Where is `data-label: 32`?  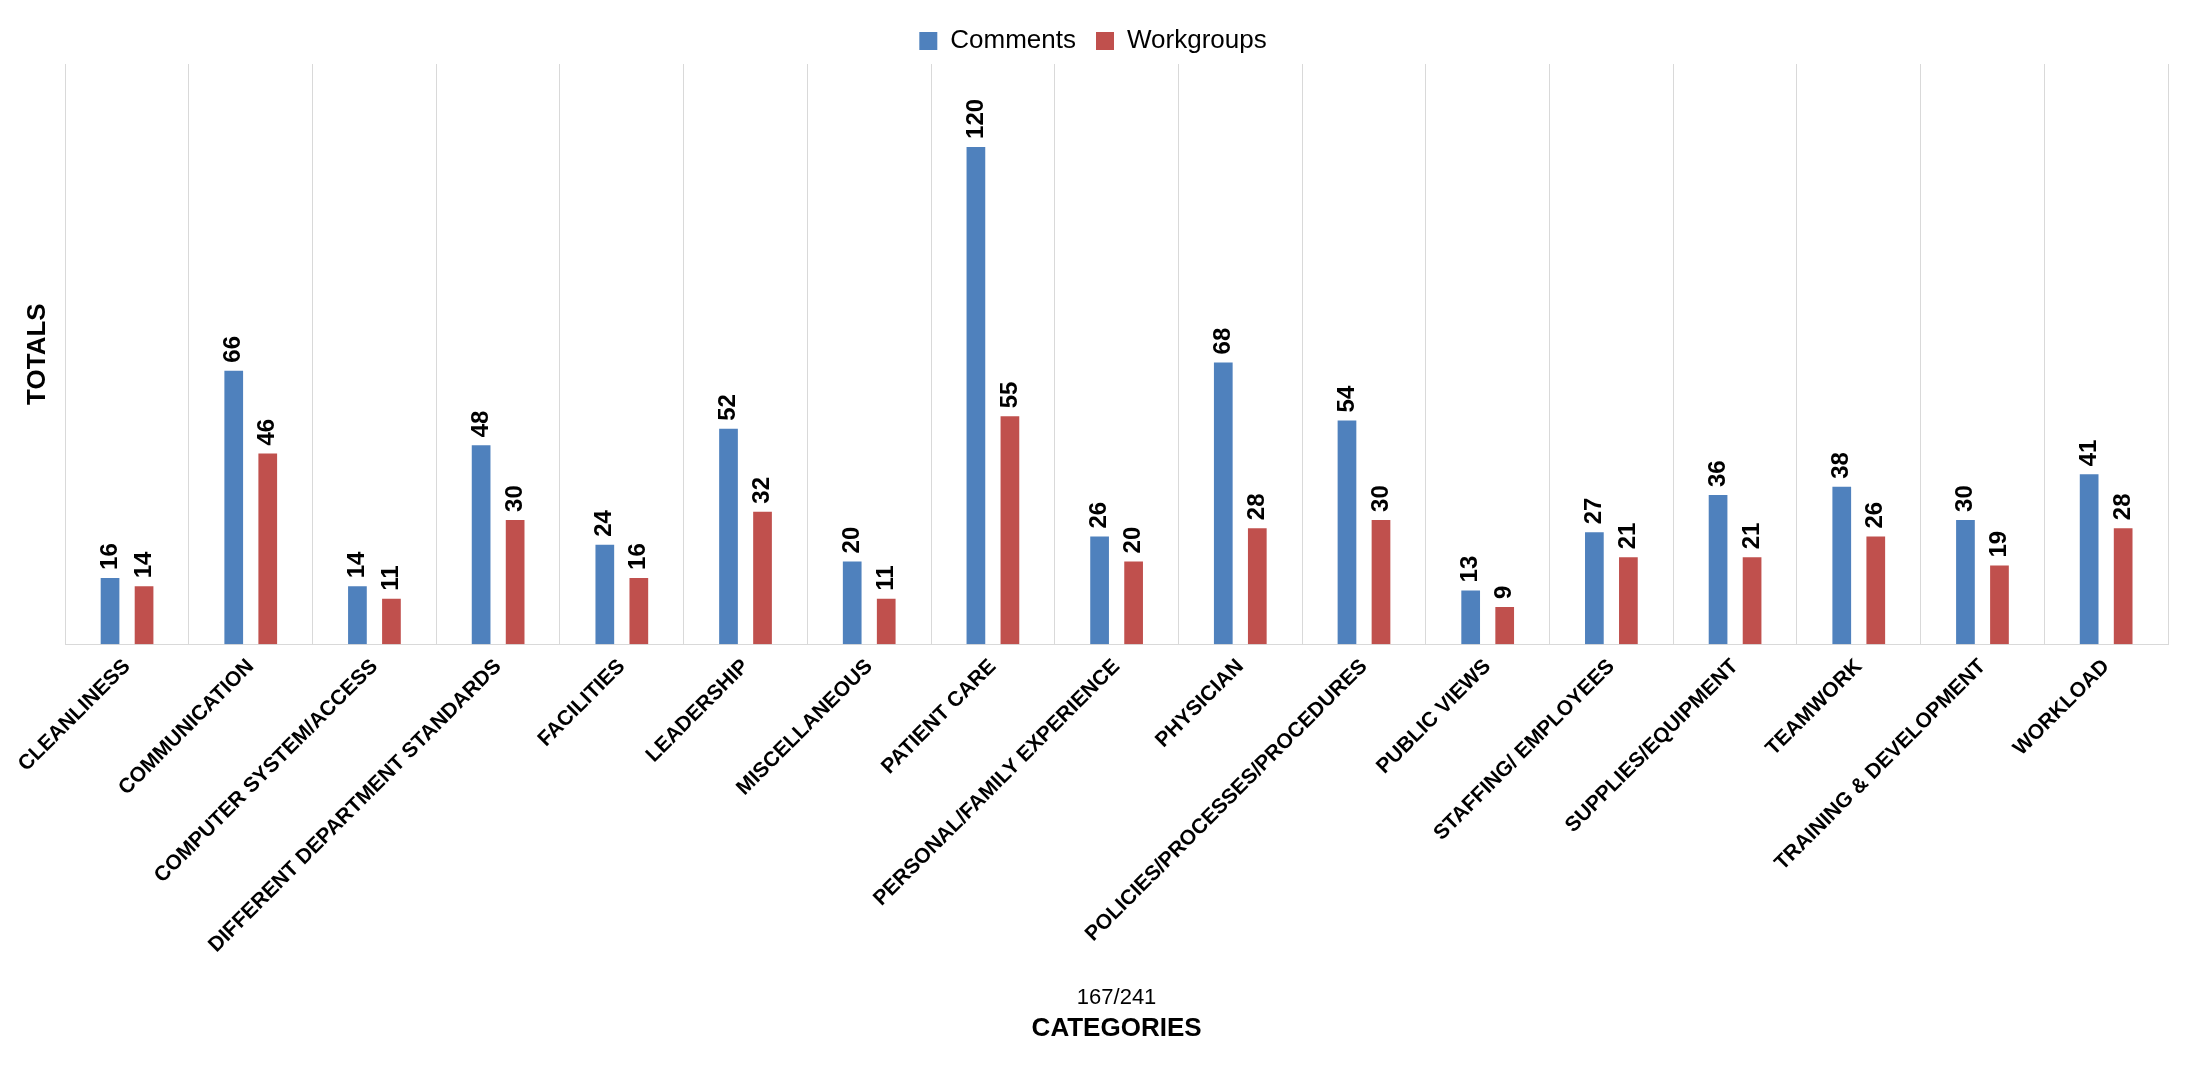 data-label: 32 is located at coordinates (761, 490).